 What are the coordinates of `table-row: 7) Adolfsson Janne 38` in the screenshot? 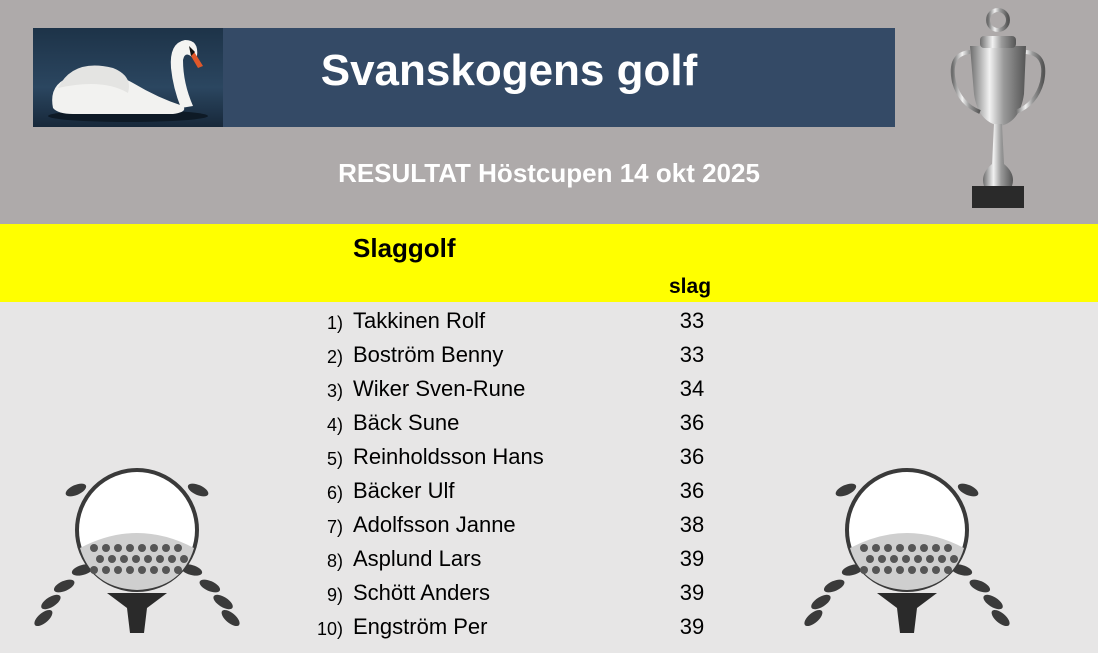 It's located at (549, 525).